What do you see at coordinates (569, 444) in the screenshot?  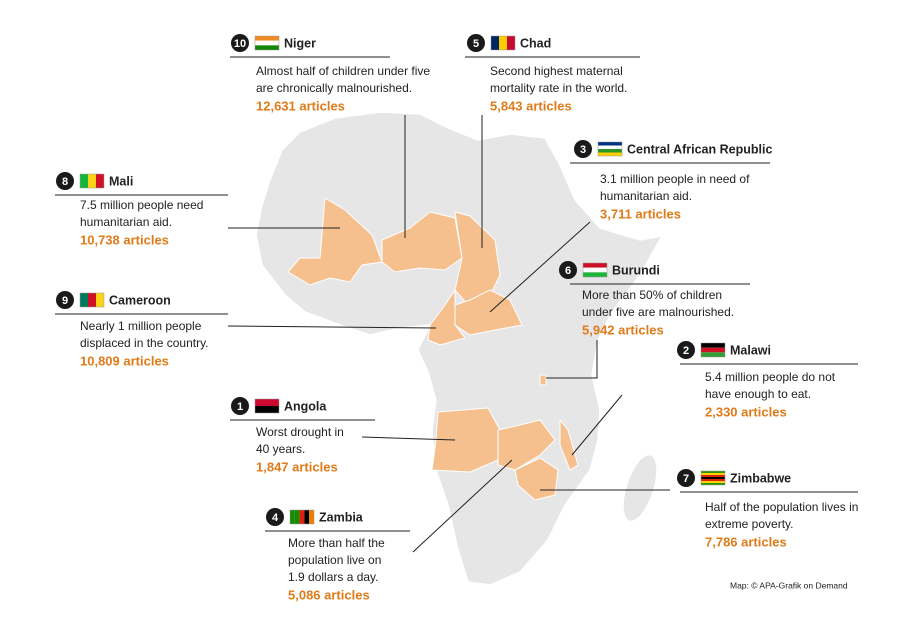 I see `malawi` at bounding box center [569, 444].